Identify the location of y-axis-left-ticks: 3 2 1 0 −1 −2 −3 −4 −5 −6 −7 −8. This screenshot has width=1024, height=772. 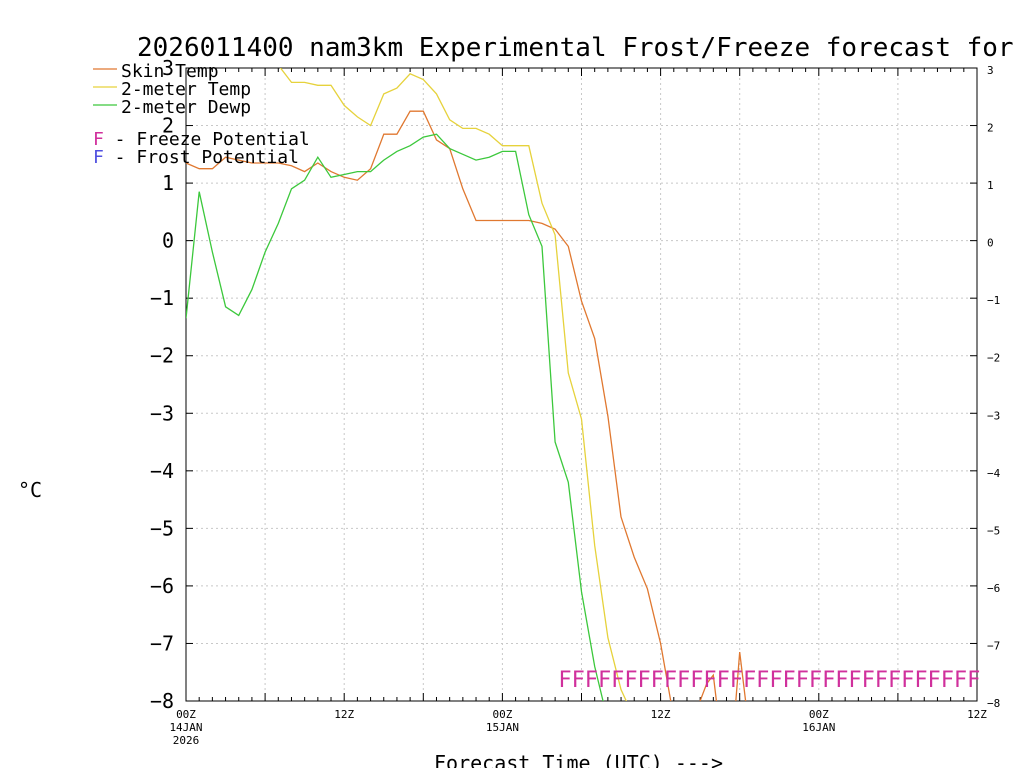
(171, 384).